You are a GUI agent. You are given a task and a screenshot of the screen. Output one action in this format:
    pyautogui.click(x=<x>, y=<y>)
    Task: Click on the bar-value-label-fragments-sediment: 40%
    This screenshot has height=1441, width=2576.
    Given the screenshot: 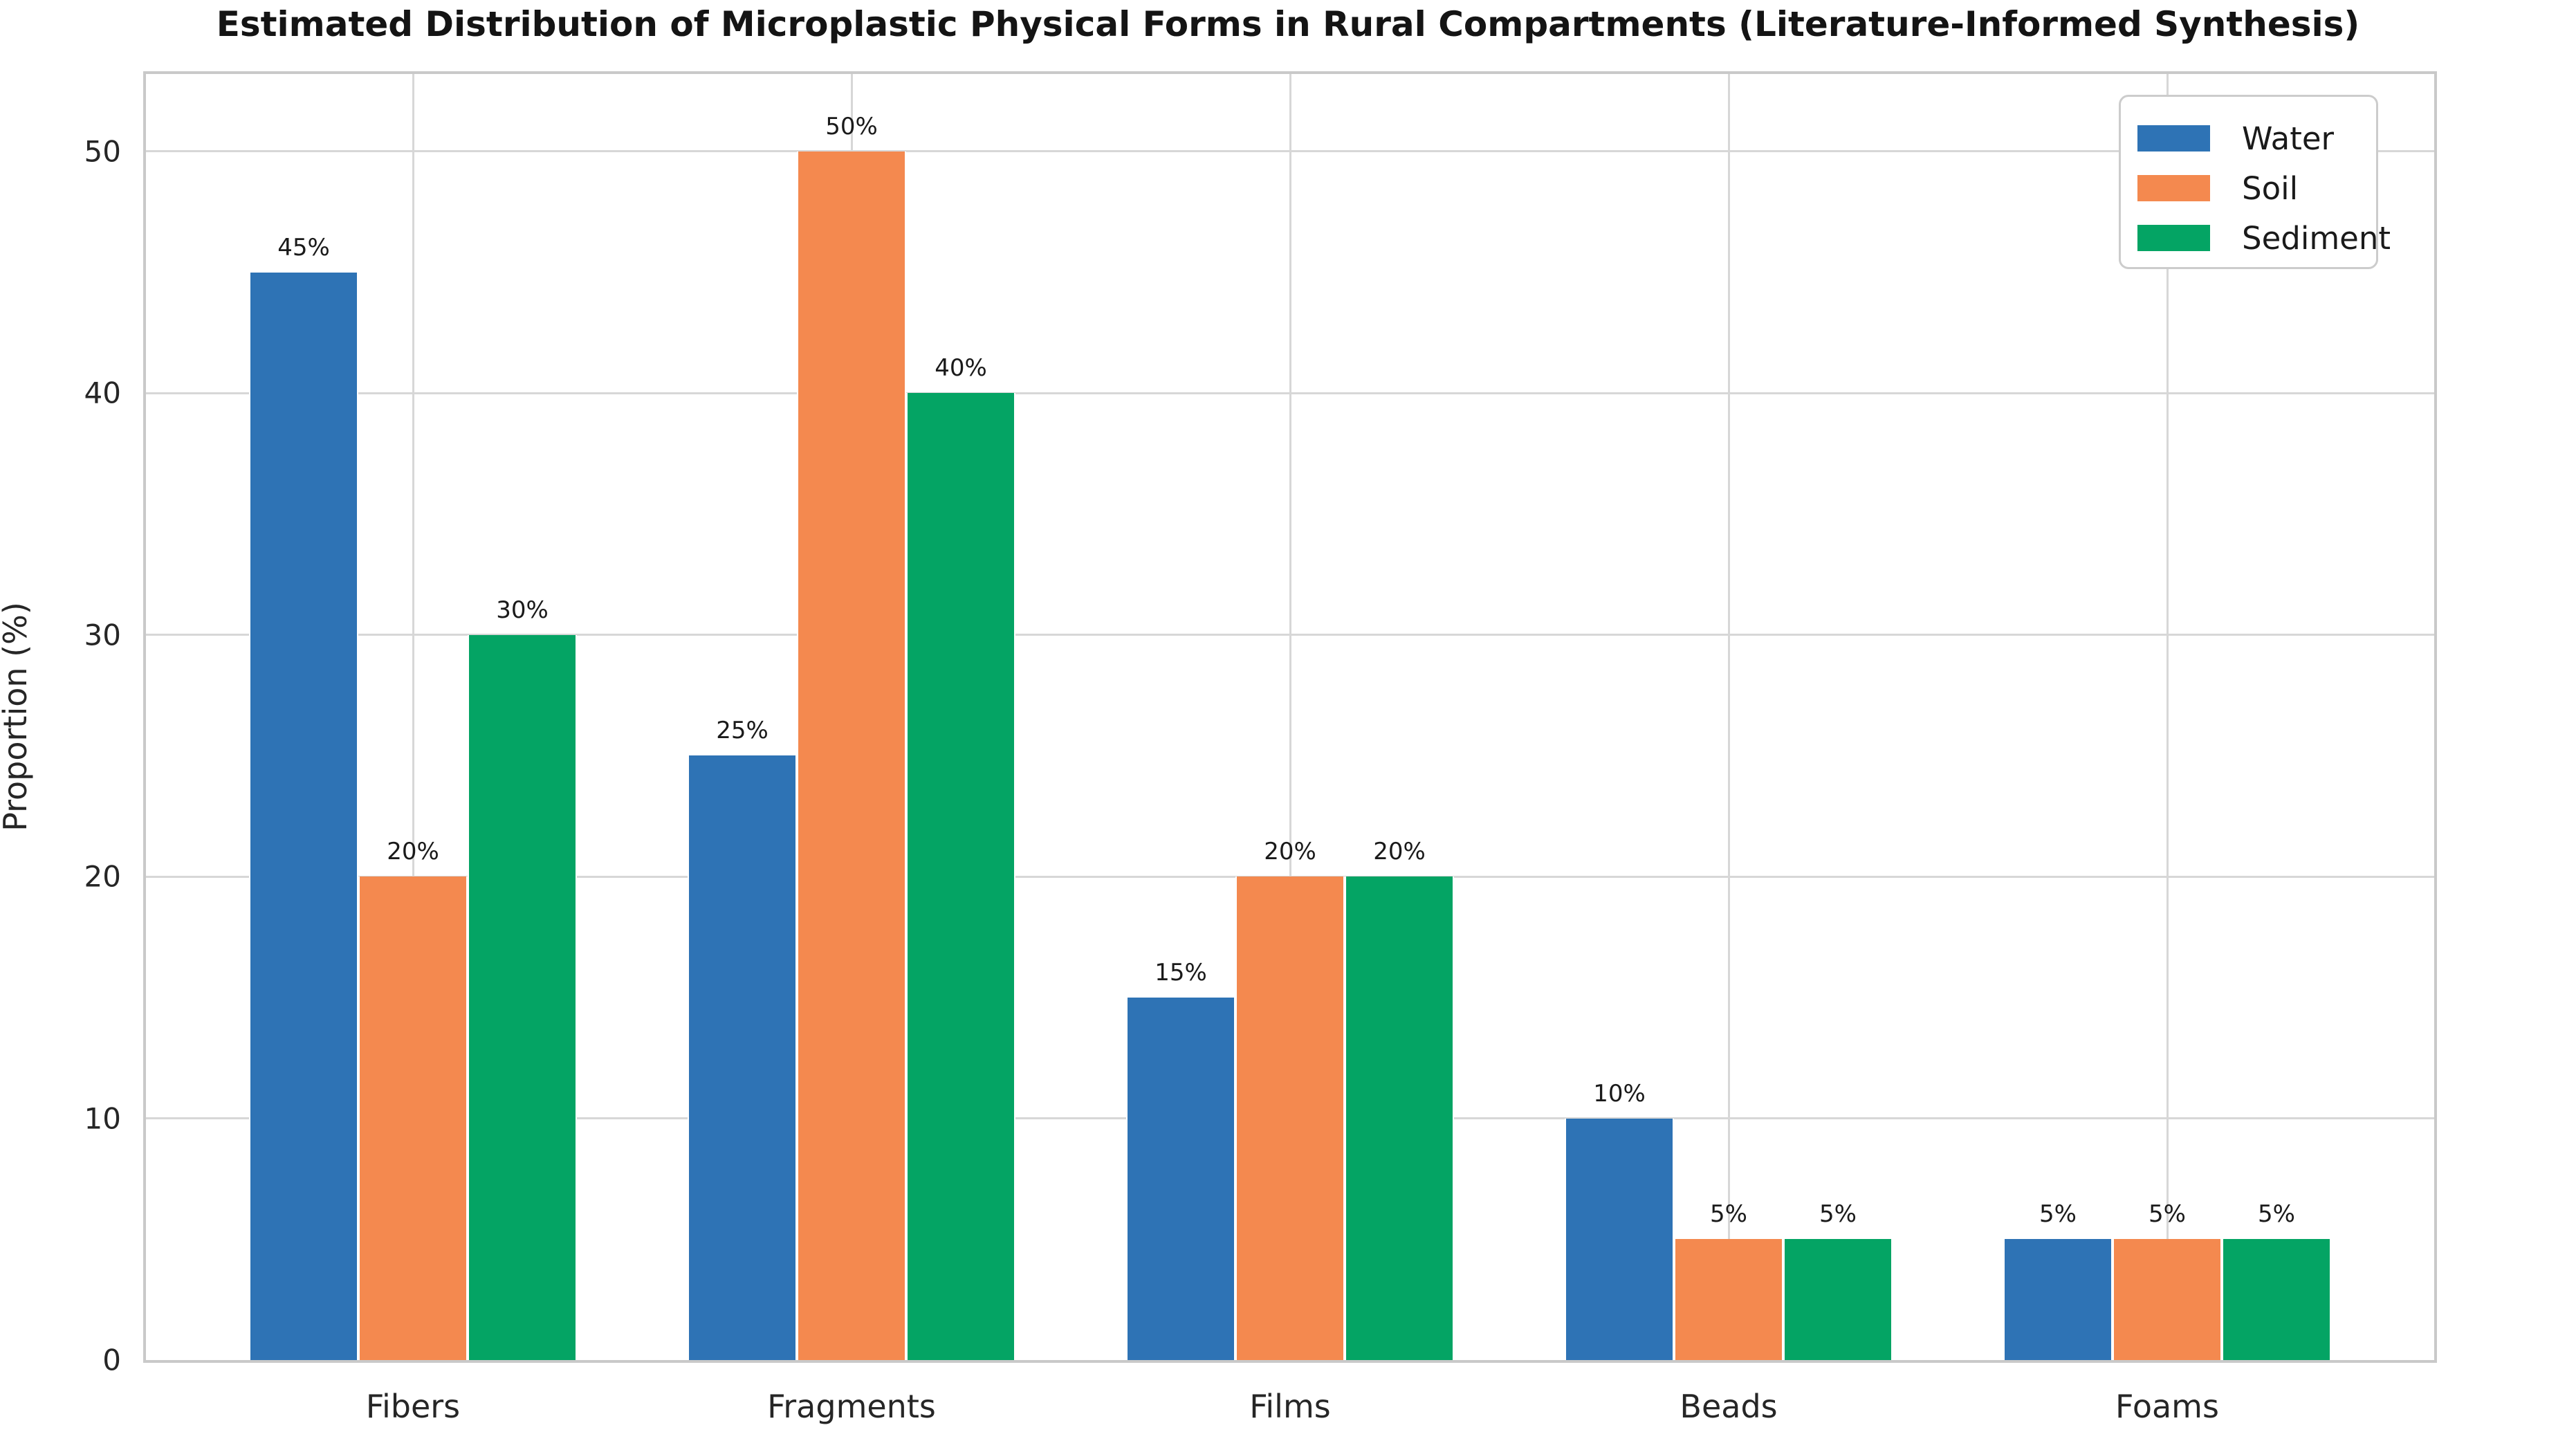 What is the action you would take?
    pyautogui.click(x=961, y=368)
    